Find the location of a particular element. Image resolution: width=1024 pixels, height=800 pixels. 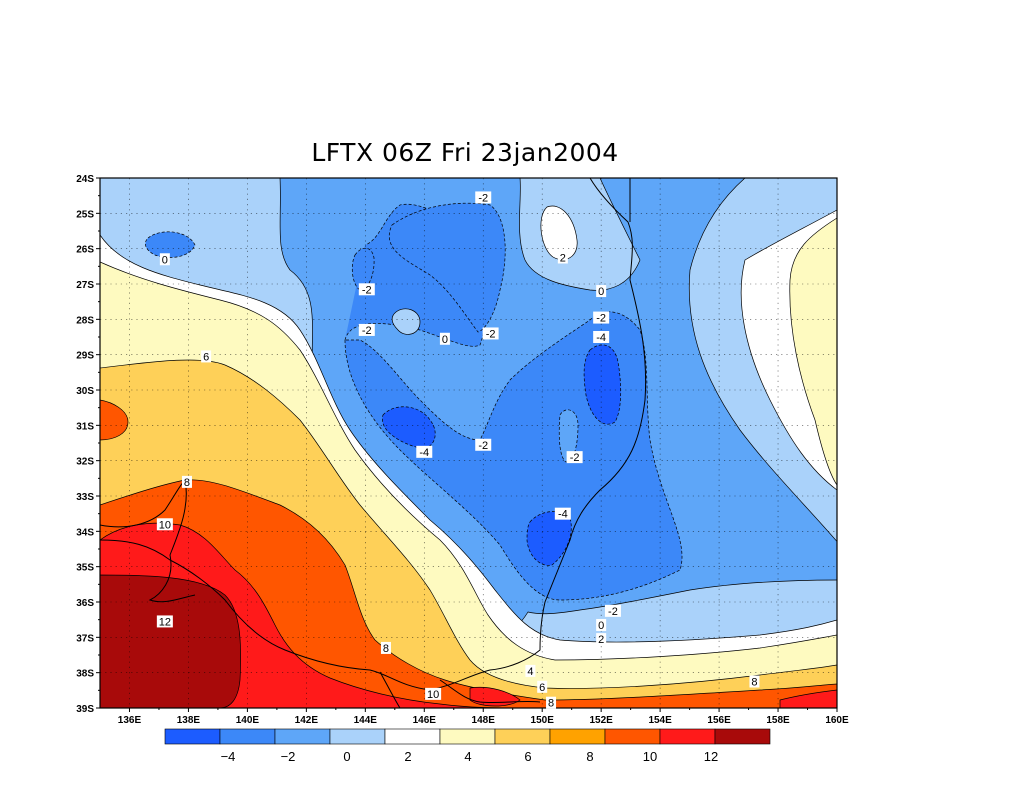

lat-label: 24S is located at coordinates (85, 179).